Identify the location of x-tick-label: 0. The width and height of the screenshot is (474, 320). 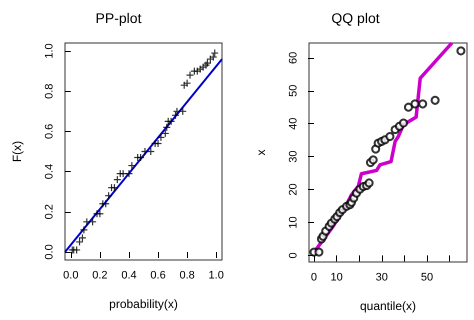
(314, 278).